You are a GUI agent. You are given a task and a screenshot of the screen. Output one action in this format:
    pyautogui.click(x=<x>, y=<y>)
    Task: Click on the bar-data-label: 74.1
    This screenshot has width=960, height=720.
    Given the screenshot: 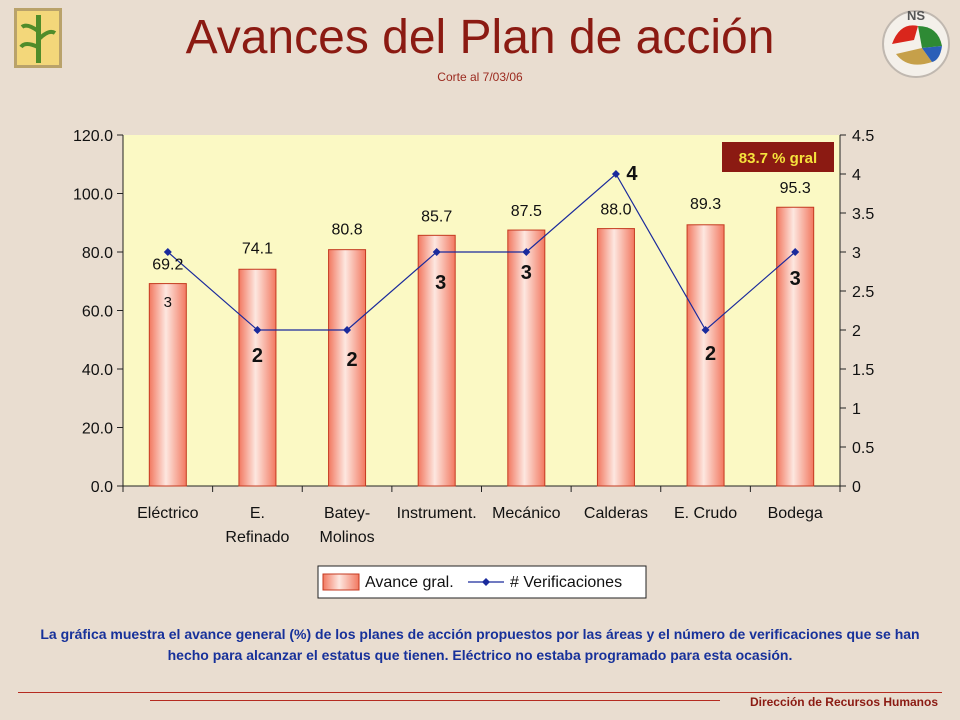 What is the action you would take?
    pyautogui.click(x=257, y=248)
    